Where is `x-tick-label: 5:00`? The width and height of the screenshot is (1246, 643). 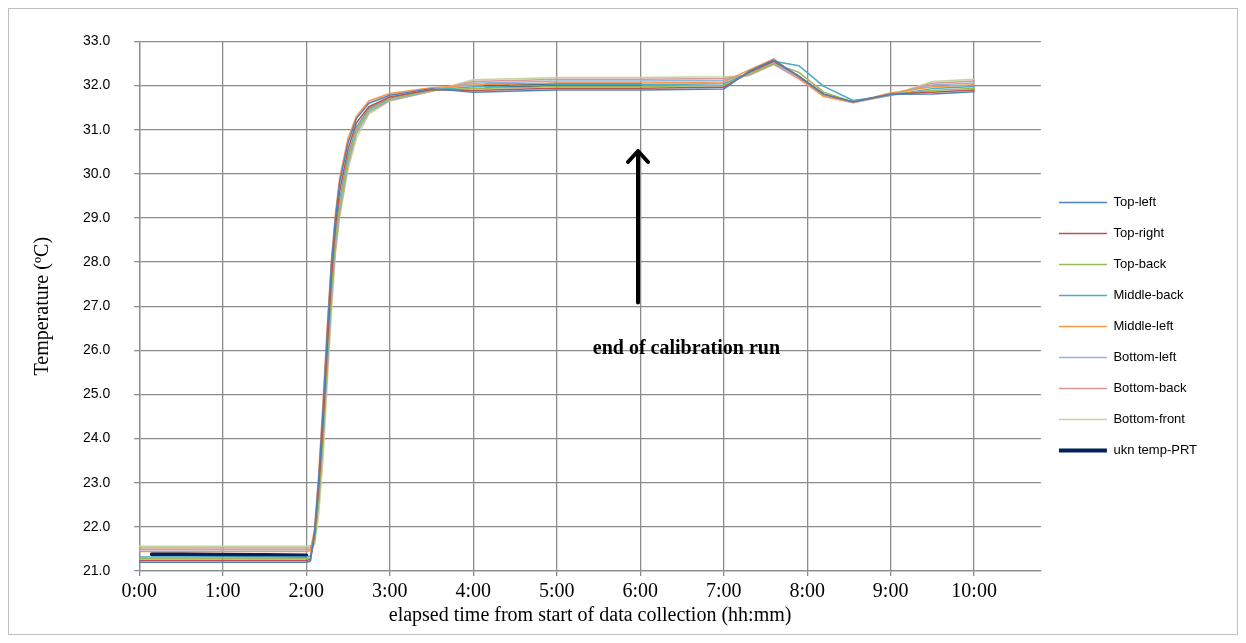
x-tick-label: 5:00 is located at coordinates (556, 590).